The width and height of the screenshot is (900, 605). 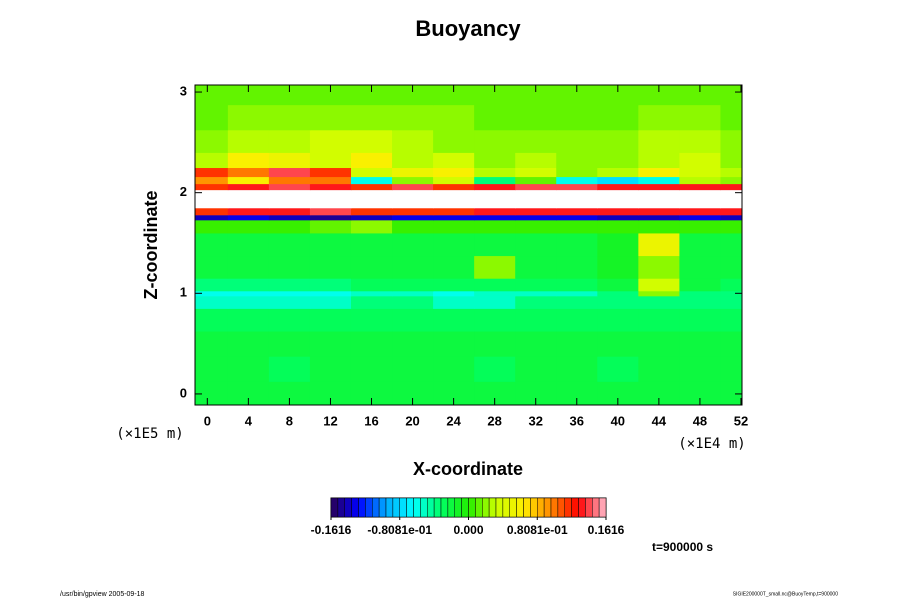 What do you see at coordinates (468, 28) in the screenshot?
I see `chart-title: Buoyancy` at bounding box center [468, 28].